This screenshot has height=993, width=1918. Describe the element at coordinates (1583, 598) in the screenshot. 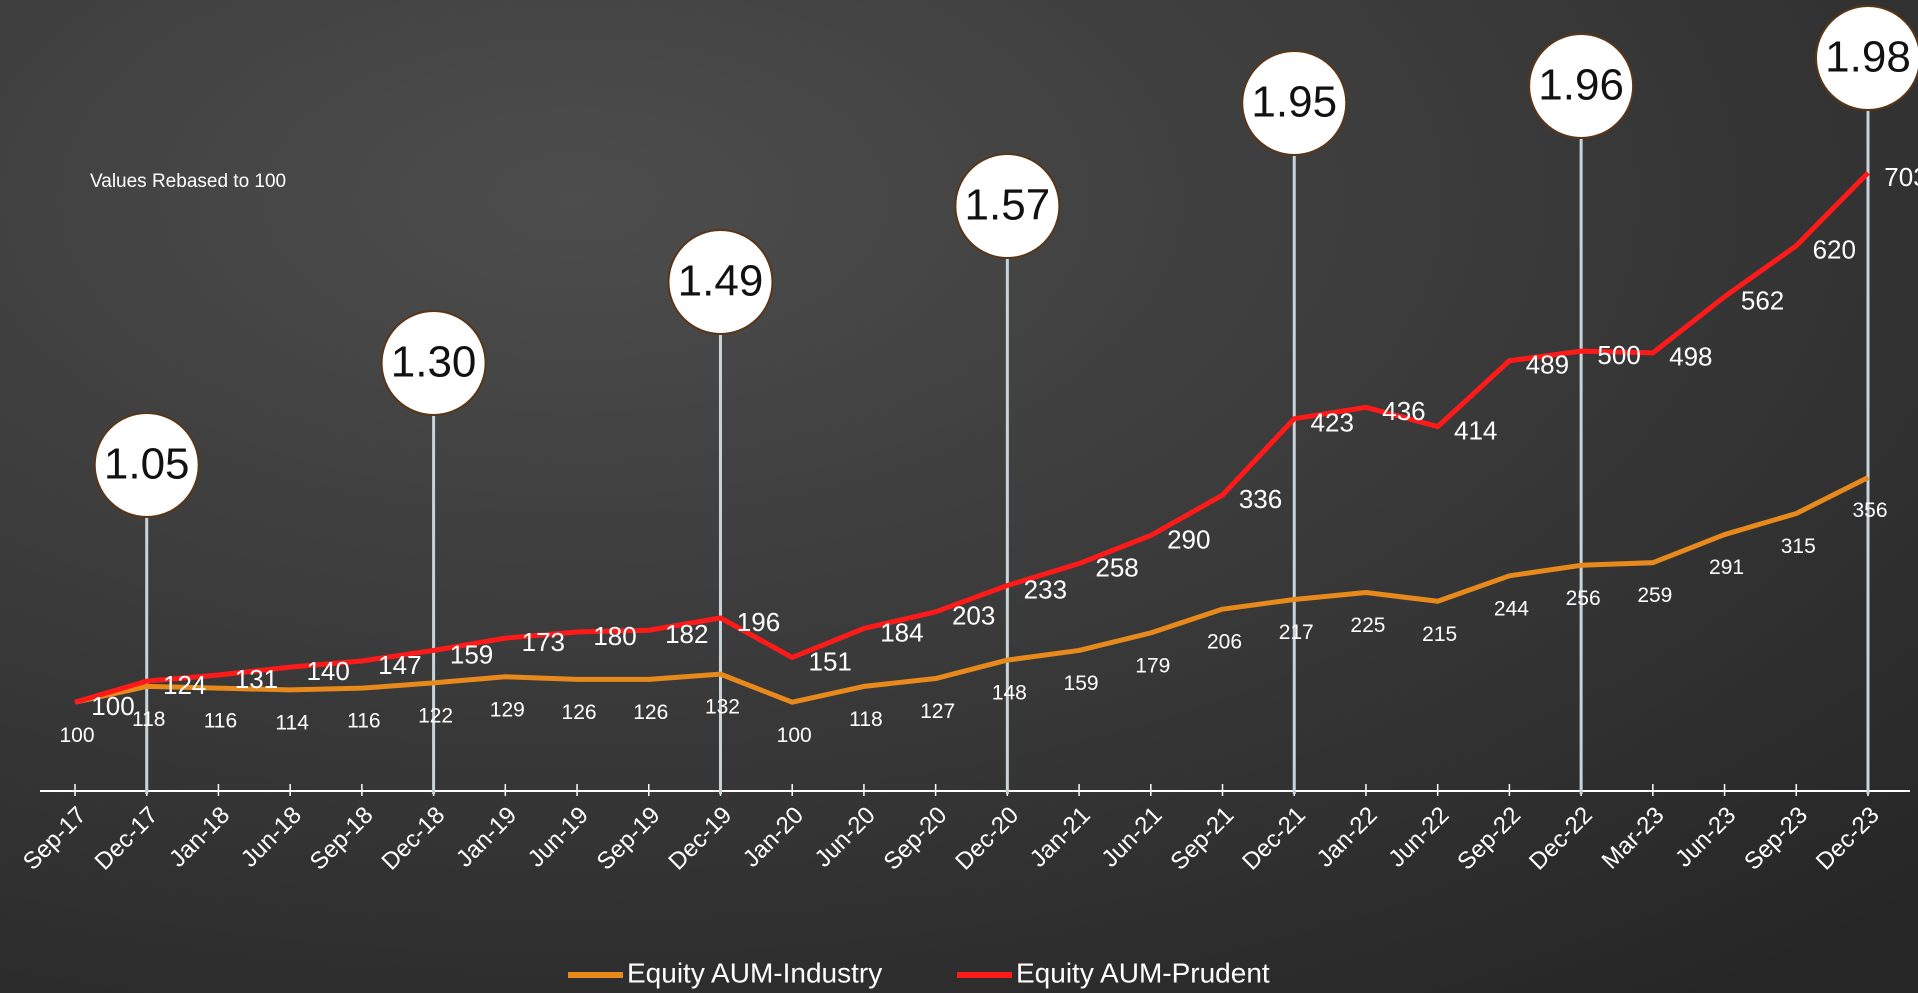

I see `data-label: 256` at that location.